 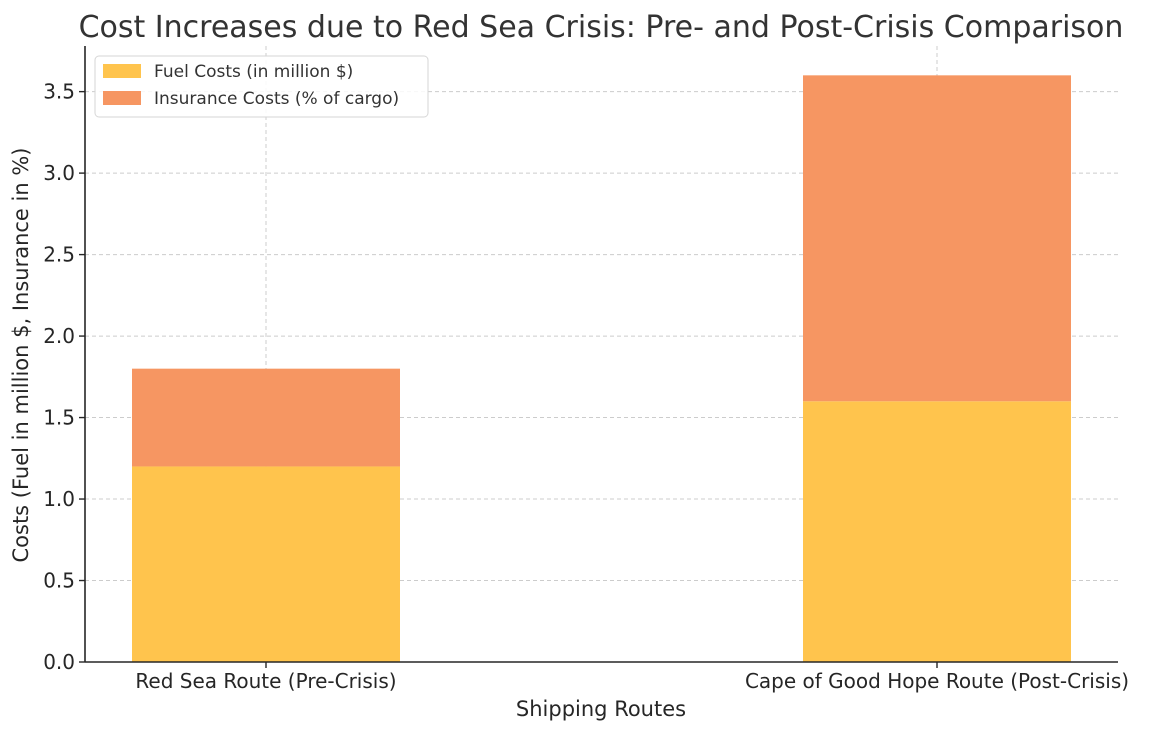 I want to click on y-tick-label: 0.0, so click(x=59, y=662).